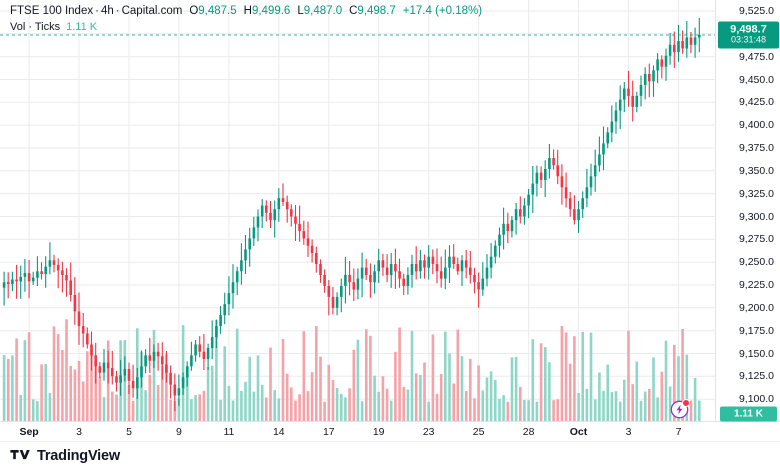 This screenshot has width=780, height=470. Describe the element at coordinates (390, 431) in the screenshot. I see `time-scale: Sep 3 5 9 11 14 17 19 23 25 28 Oct 3 7` at that location.